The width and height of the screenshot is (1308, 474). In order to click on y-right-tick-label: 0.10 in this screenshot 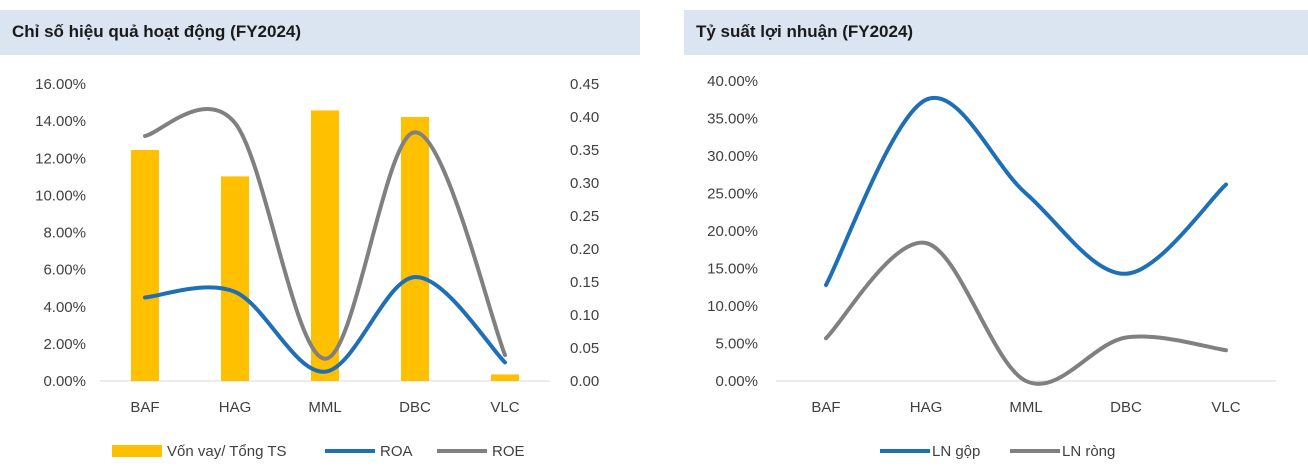, I will do `click(584, 315)`.